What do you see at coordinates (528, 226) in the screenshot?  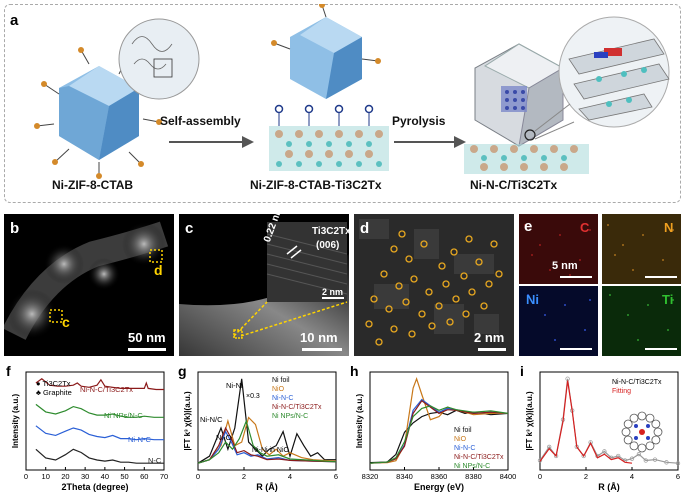 I see `panel-e-label: e` at bounding box center [528, 226].